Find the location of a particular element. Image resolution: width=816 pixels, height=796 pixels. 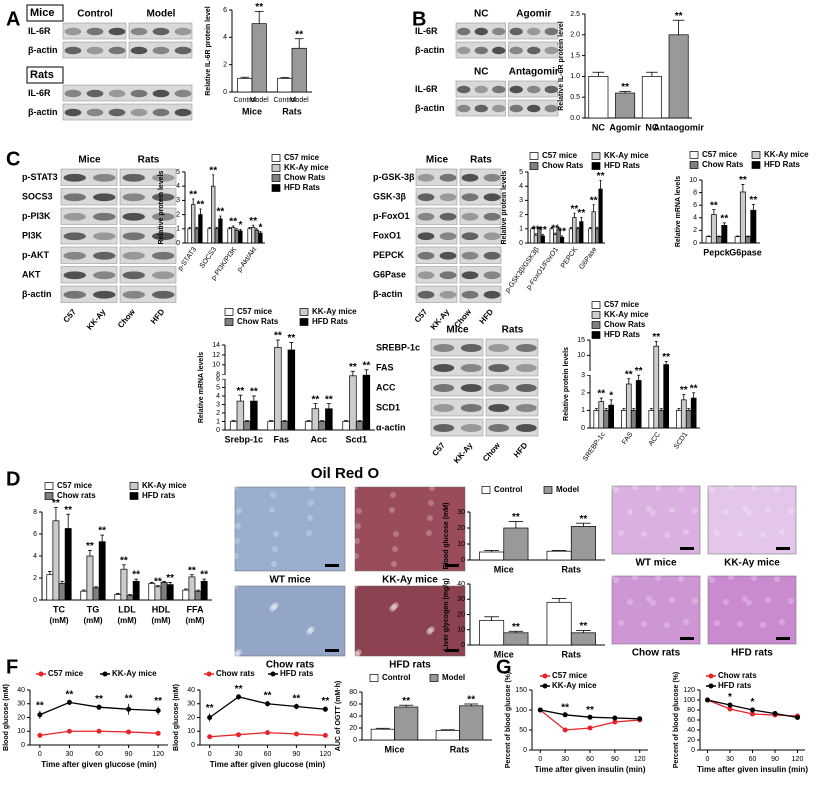

x-tick-label: 30 is located at coordinates (565, 759).